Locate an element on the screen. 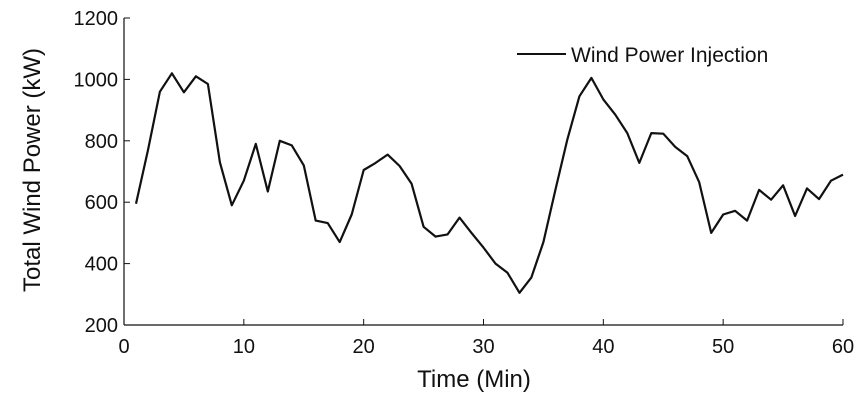 Image resolution: width=861 pixels, height=396 pixels. x-tick-label: 50 is located at coordinates (723, 347).